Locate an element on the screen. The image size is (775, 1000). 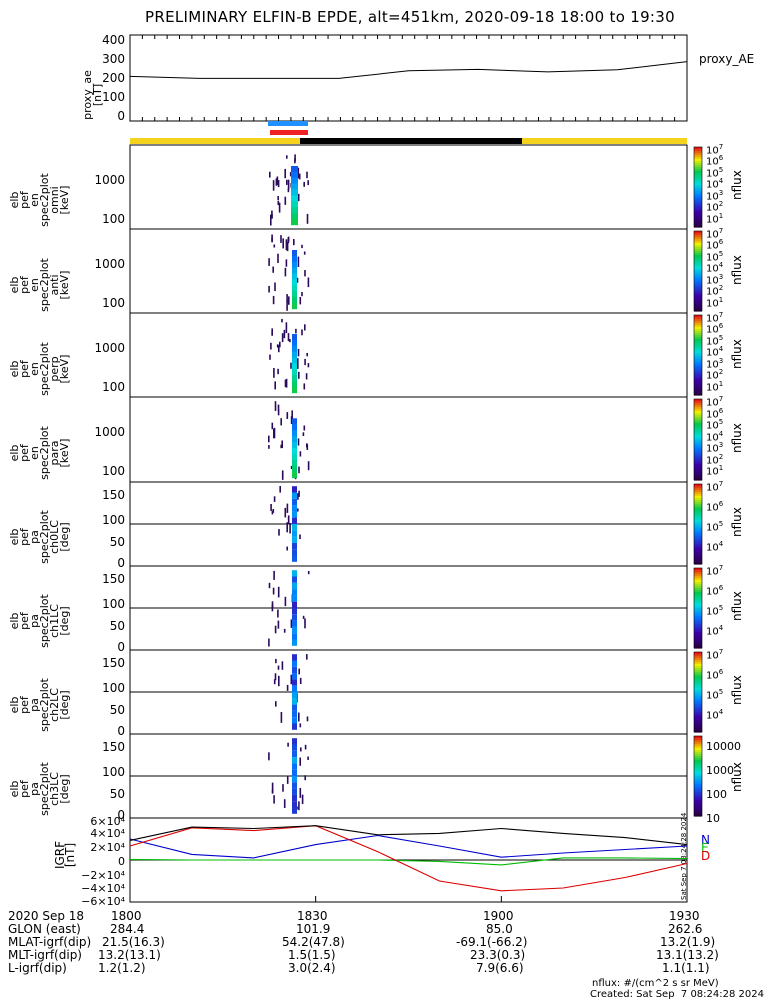
eph-3-3: 13.1(13.2) is located at coordinates (687, 955).